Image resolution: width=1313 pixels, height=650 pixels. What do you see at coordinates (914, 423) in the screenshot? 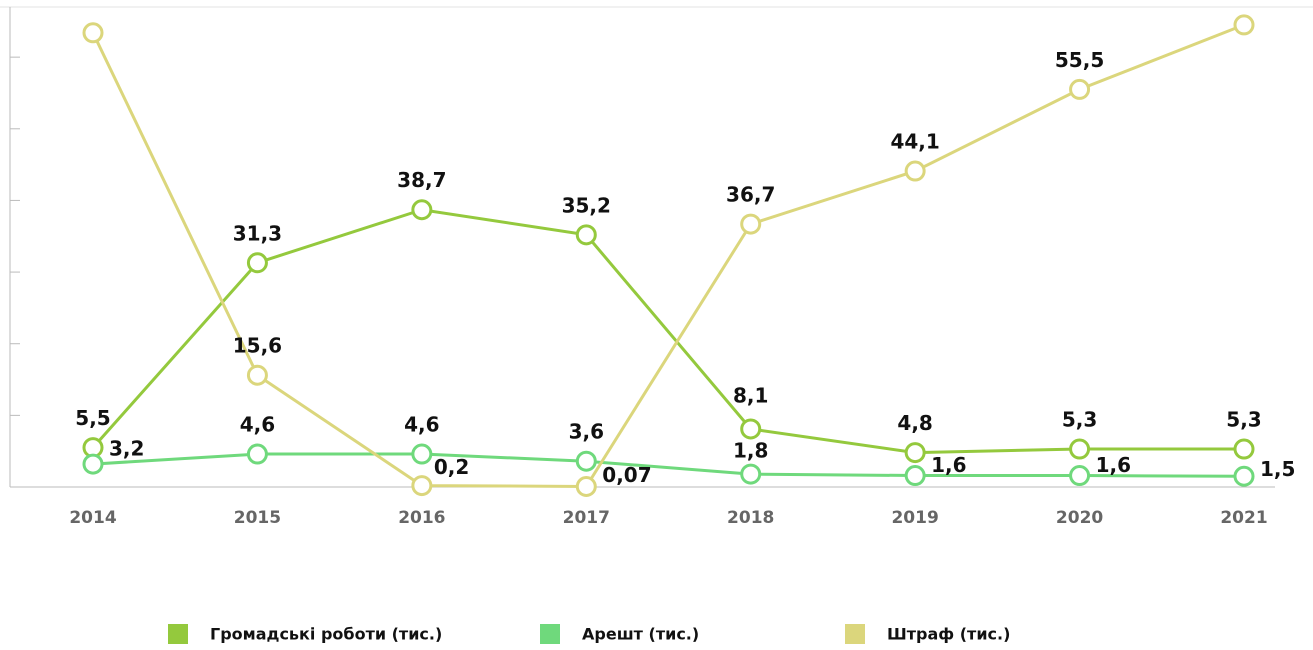
I see `data-label: 4,8` at bounding box center [914, 423].